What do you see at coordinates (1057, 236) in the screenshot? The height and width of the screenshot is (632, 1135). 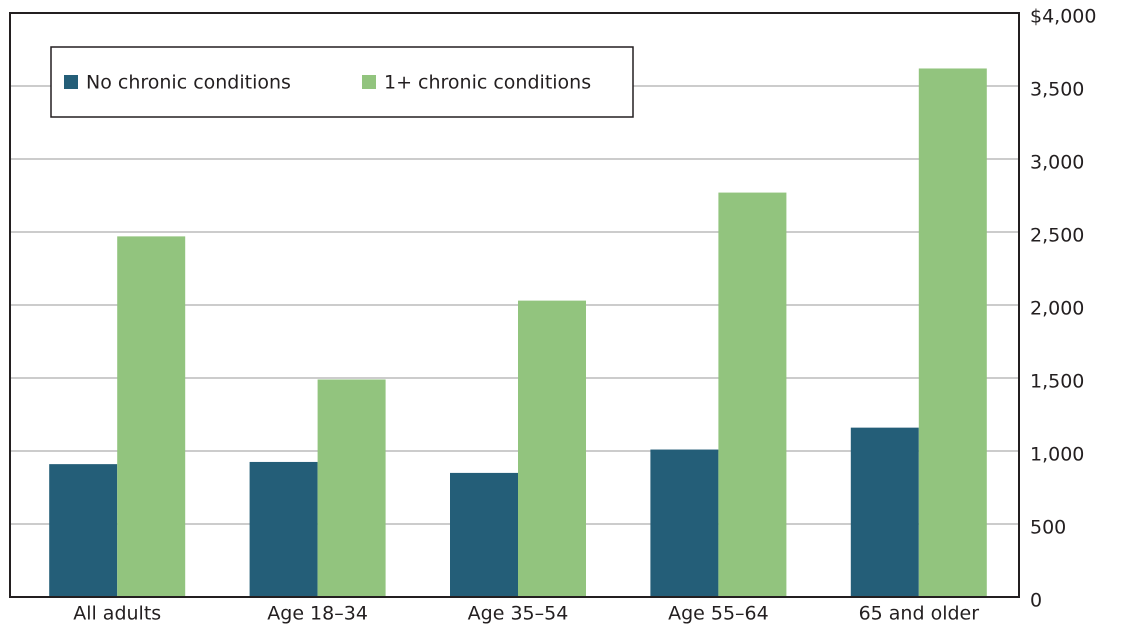 I see `y-tick-label: 2,500` at bounding box center [1057, 236].